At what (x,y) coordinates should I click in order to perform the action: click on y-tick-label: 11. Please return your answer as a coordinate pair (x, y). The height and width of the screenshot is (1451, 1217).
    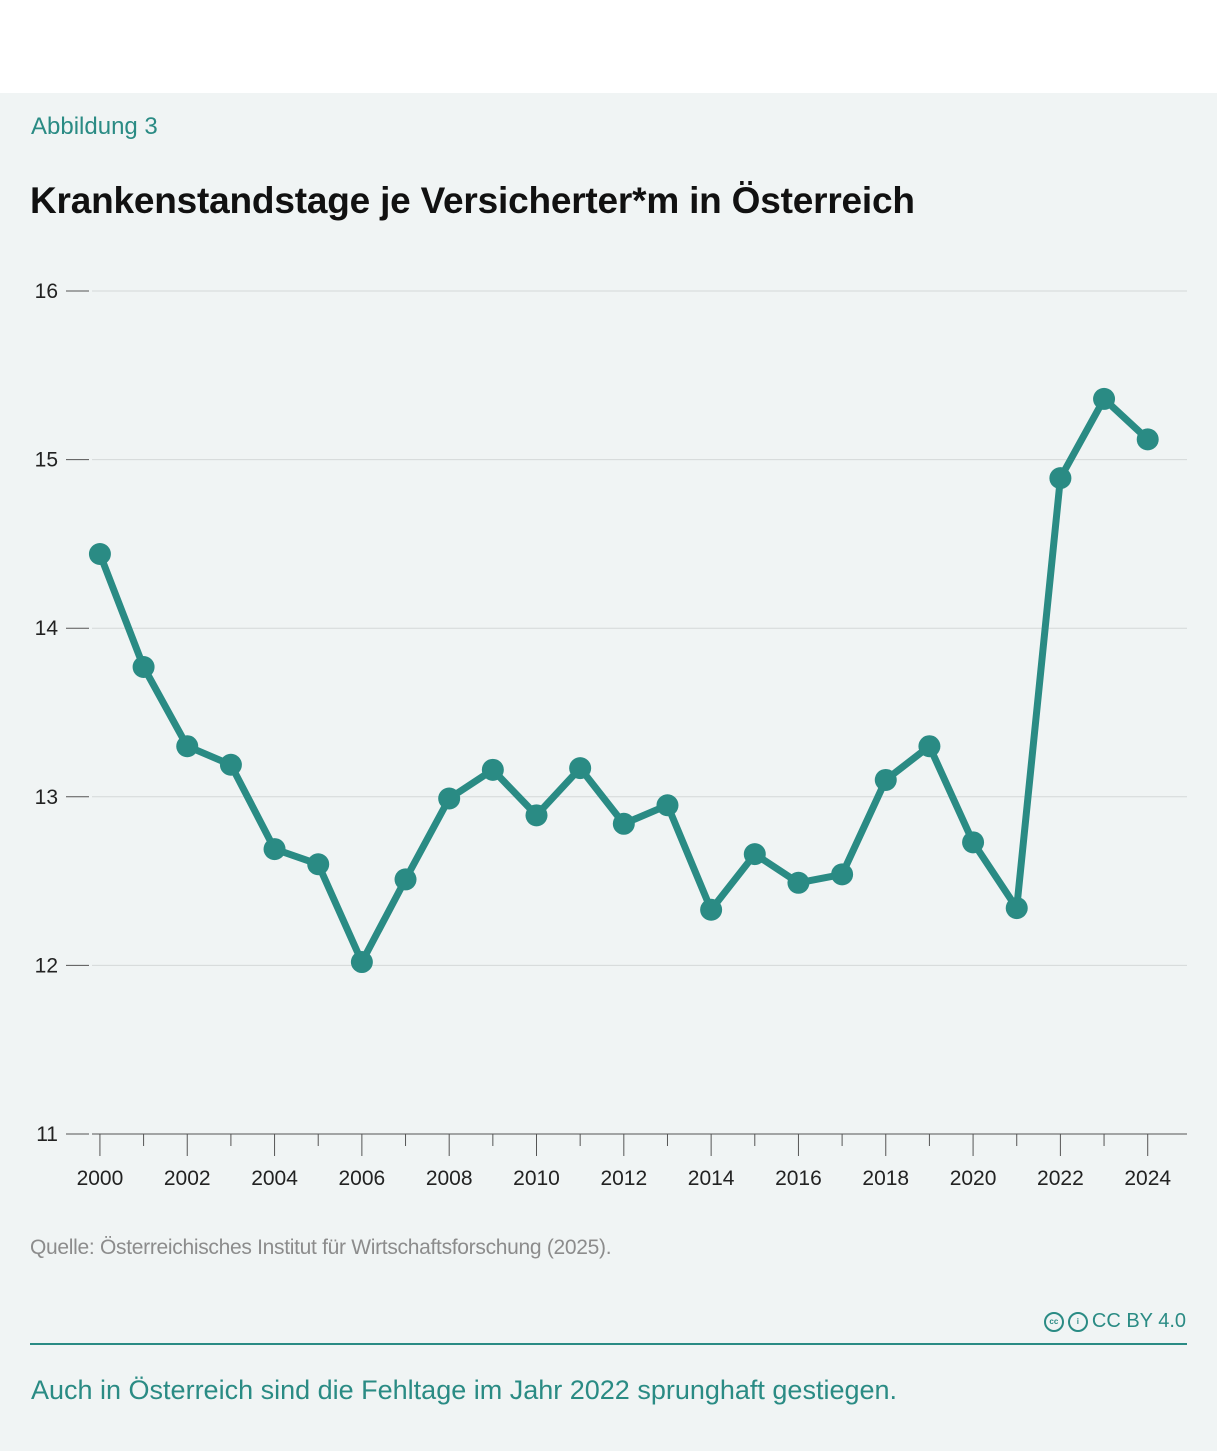
    Looking at the image, I should click on (47, 1134).